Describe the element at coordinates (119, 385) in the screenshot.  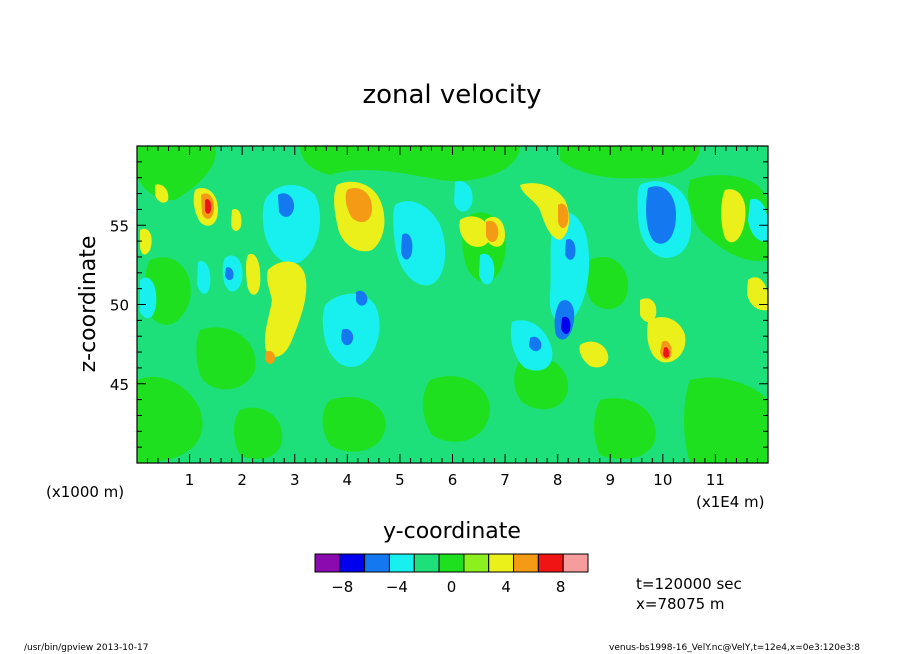
I see `y-tick-label: 45` at that location.